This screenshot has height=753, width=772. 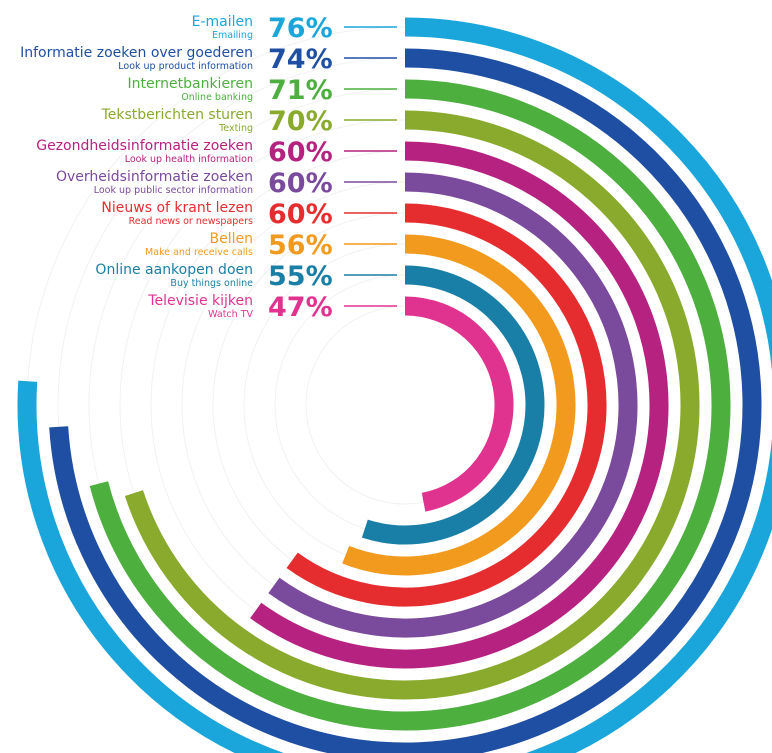 I want to click on category-label-en: Texting, so click(x=235, y=128).